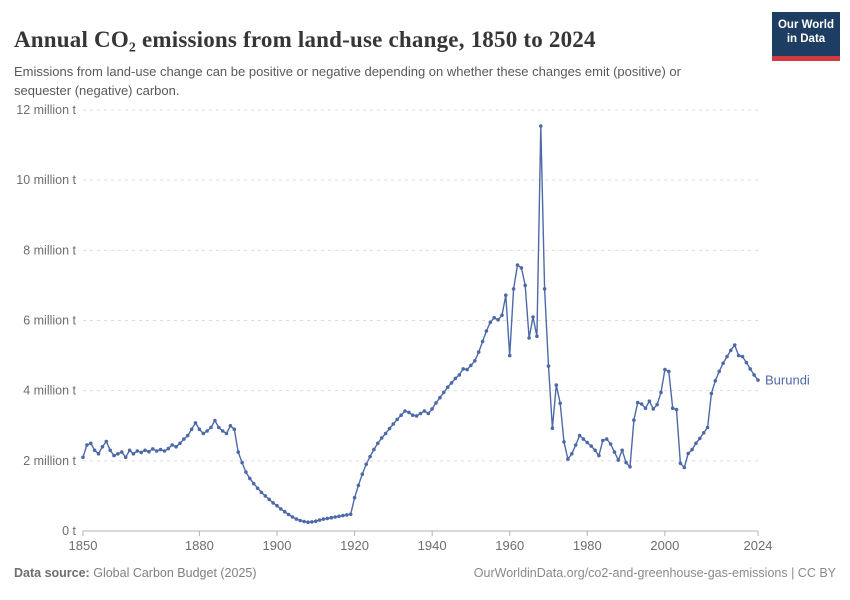 This screenshot has height=600, width=850. I want to click on owid-logo: Our World in Data, so click(806, 36).